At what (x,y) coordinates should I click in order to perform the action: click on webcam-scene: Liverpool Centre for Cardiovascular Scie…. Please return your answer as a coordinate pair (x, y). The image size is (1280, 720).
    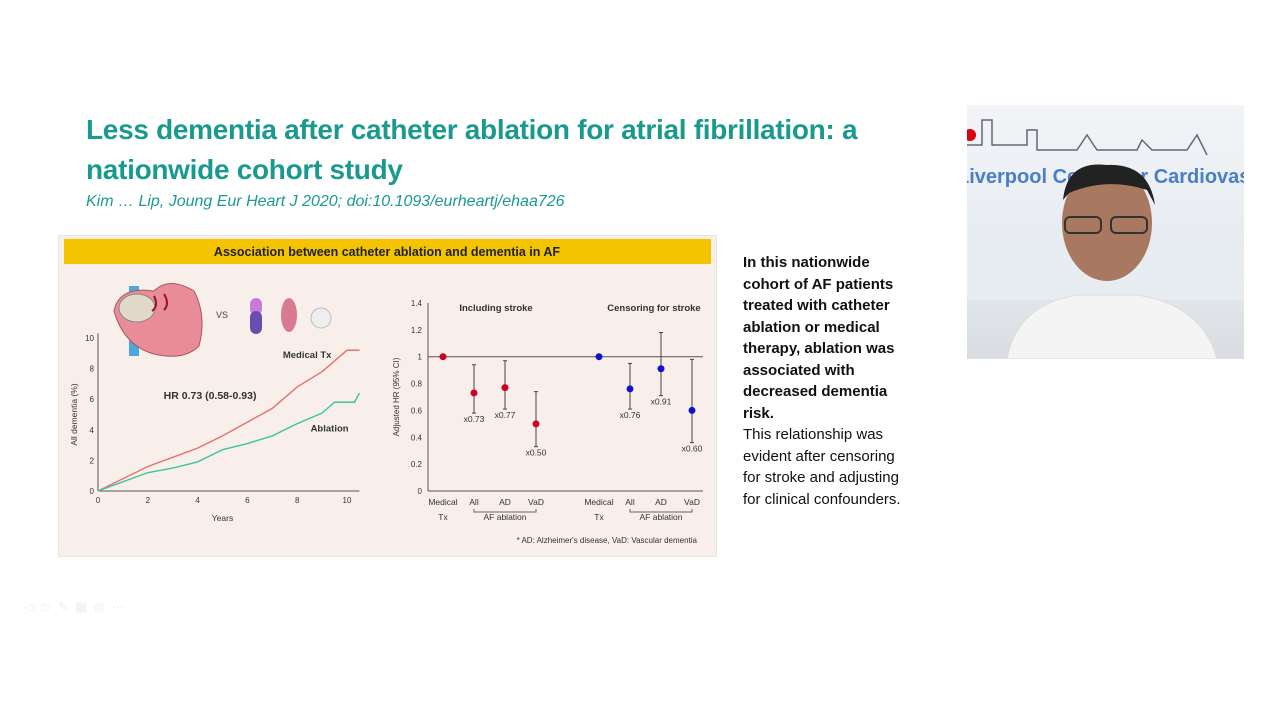
    Looking at the image, I should click on (1105, 239).